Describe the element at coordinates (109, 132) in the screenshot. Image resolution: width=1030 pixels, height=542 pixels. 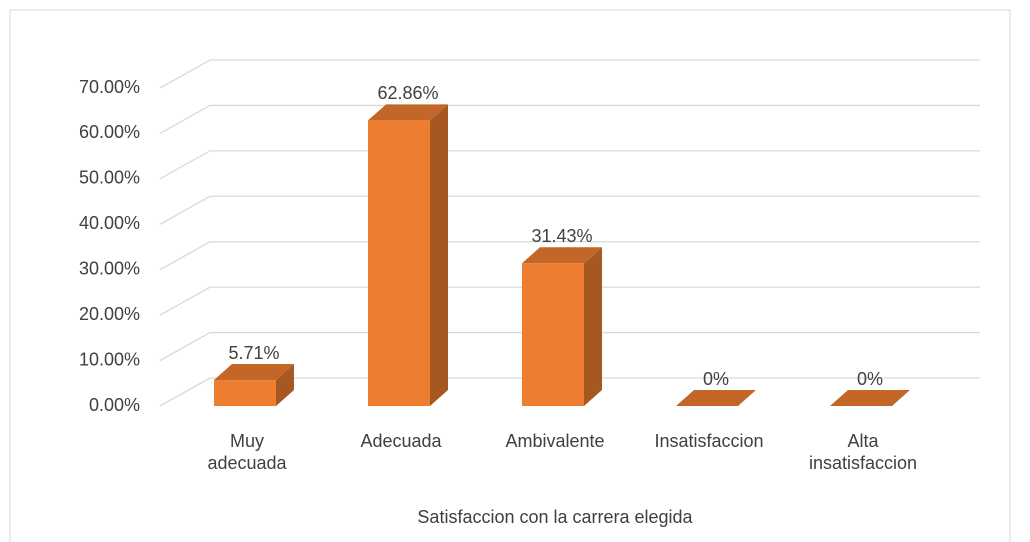
I see `y-tick-label: 60.00%` at that location.